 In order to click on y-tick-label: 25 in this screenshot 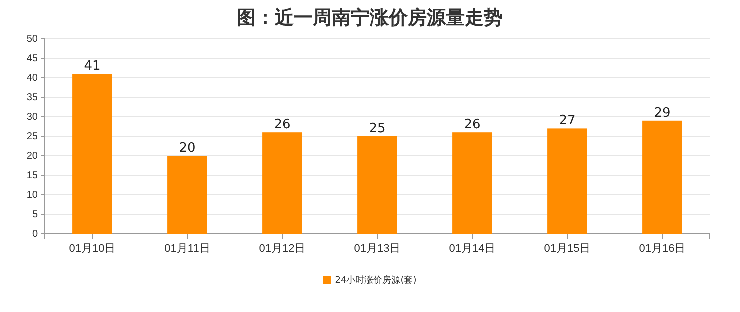, I will do `click(32, 137)`.